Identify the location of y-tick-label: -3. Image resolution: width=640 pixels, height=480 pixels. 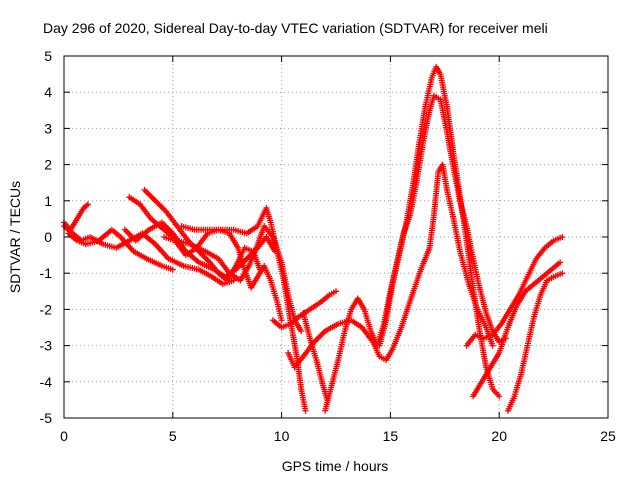
(46, 346).